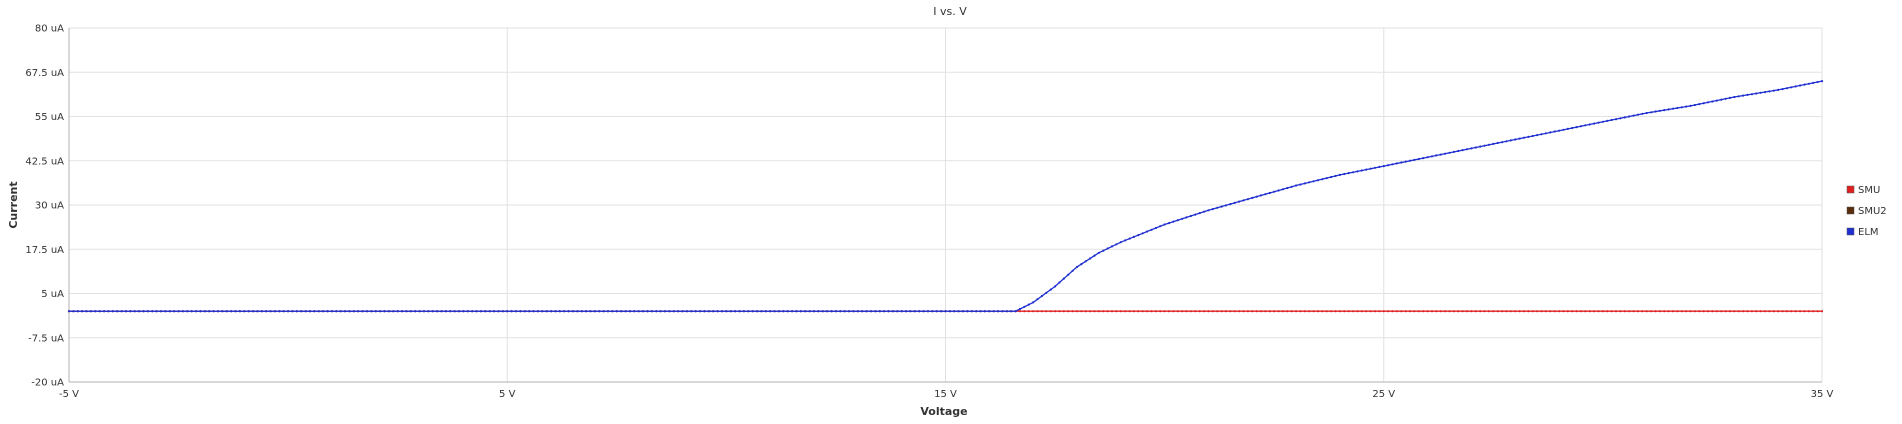  I want to click on legend-item-smu: SMU, so click(1863, 190).